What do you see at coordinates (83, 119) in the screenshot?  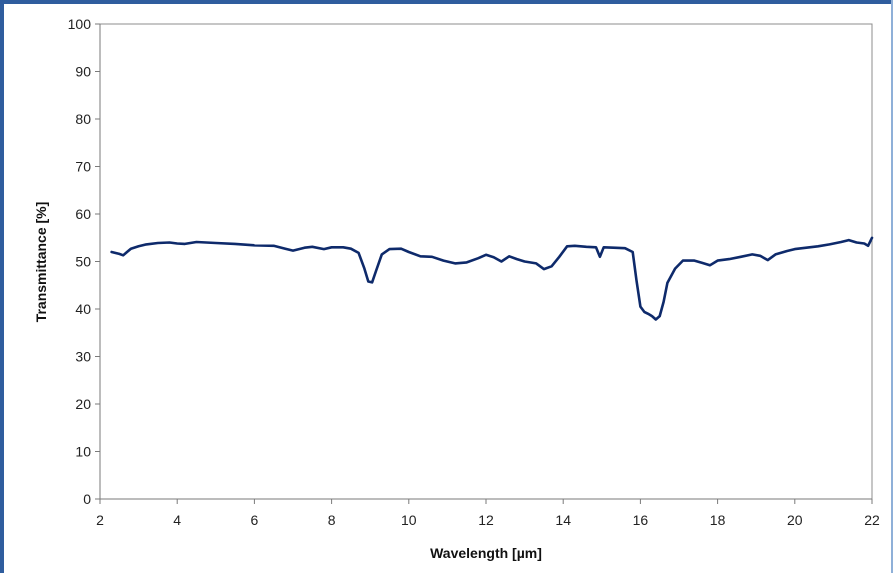 I see `y-tick-label: 80` at bounding box center [83, 119].